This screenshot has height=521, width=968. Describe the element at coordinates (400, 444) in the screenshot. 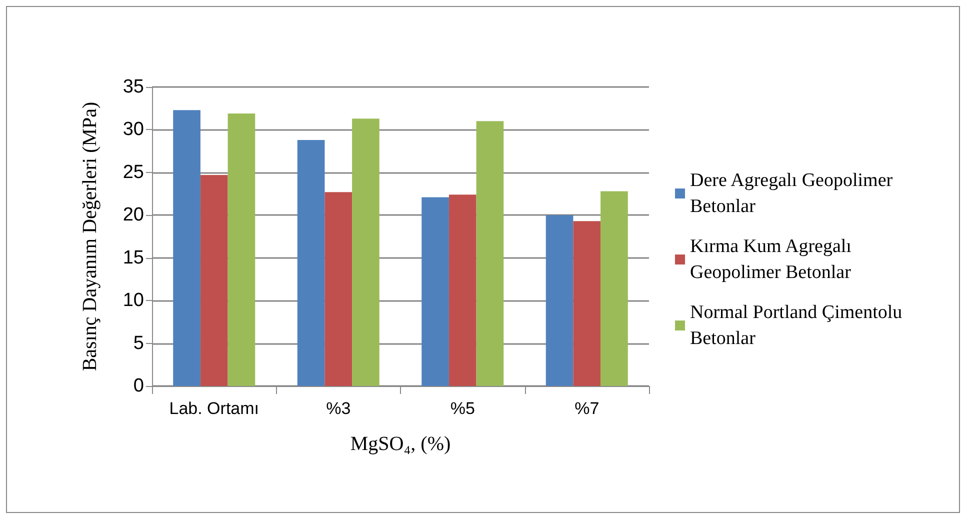

I see `x-axis-title: MgSO₄, (%)` at that location.